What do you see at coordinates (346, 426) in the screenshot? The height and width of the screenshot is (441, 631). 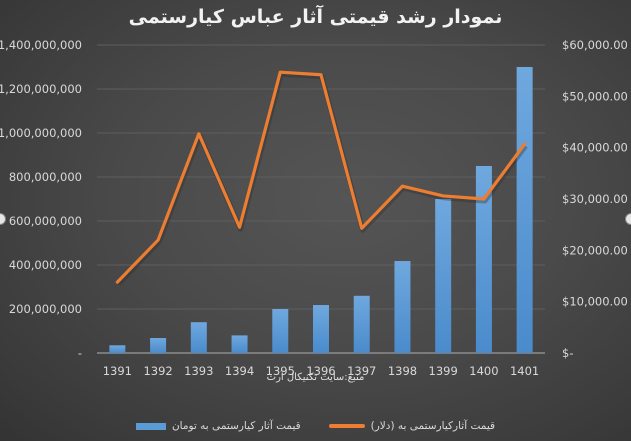 I see `line-swatch-icon` at bounding box center [346, 426].